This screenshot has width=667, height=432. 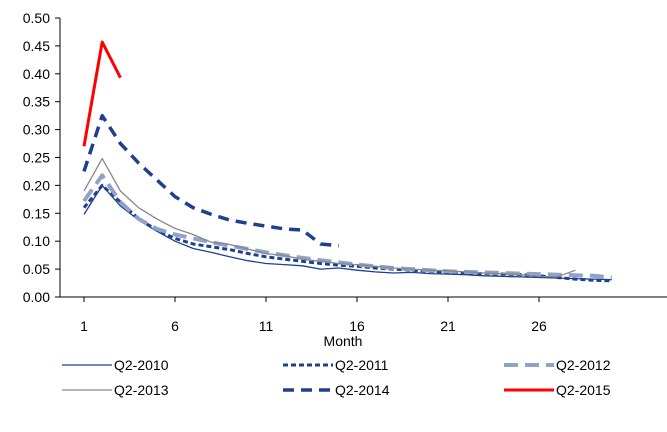 I want to click on legend-item-q2-2011: Q2-2011, so click(x=336, y=365).